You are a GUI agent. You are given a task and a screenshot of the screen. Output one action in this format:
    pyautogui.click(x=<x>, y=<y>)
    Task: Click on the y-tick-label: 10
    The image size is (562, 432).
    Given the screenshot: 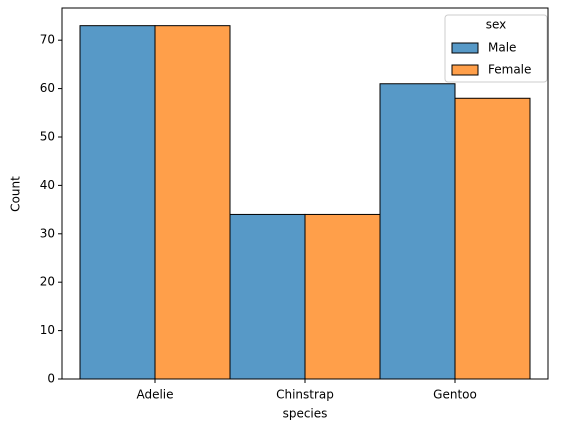 What is the action you would take?
    pyautogui.click(x=47, y=330)
    